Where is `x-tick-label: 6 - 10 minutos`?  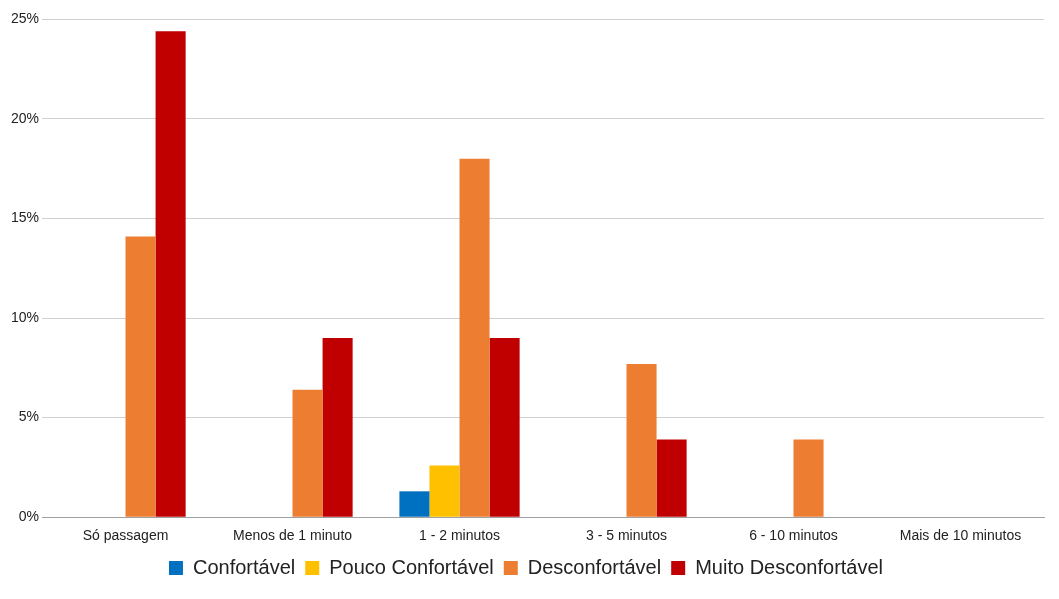 x-tick-label: 6 - 10 minutos is located at coordinates (793, 535).